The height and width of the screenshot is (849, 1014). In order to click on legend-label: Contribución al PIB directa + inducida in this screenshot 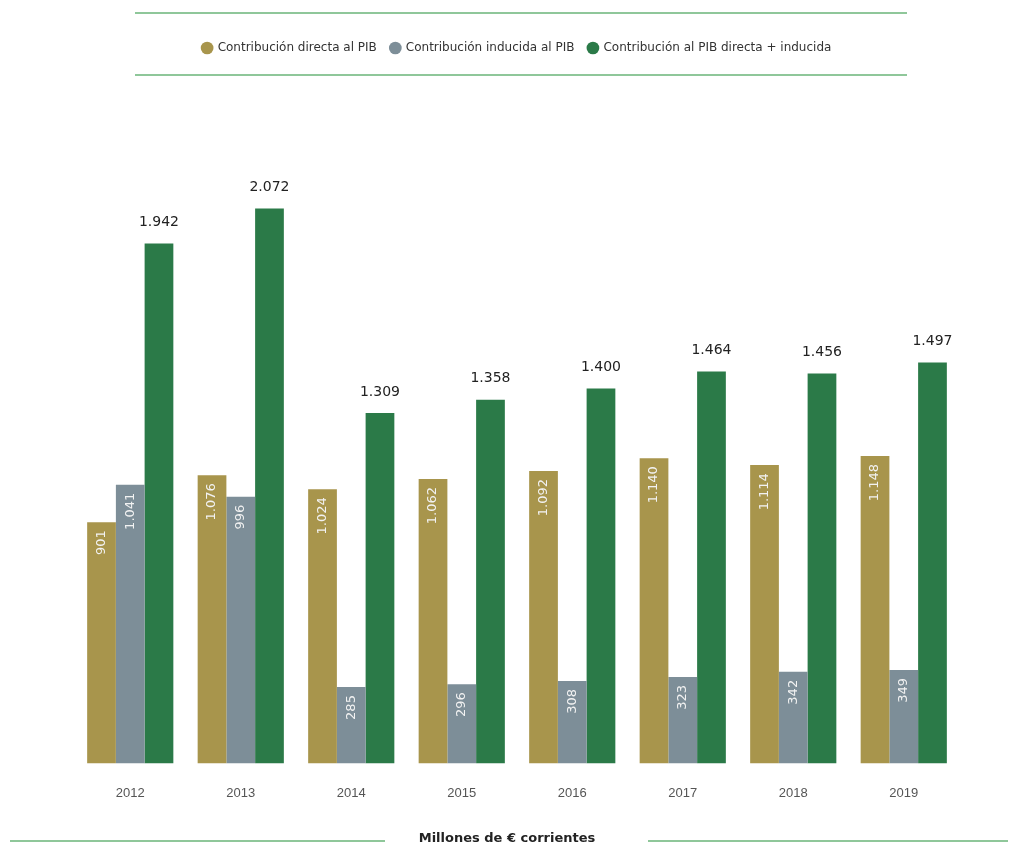, I will do `click(717, 47)`.